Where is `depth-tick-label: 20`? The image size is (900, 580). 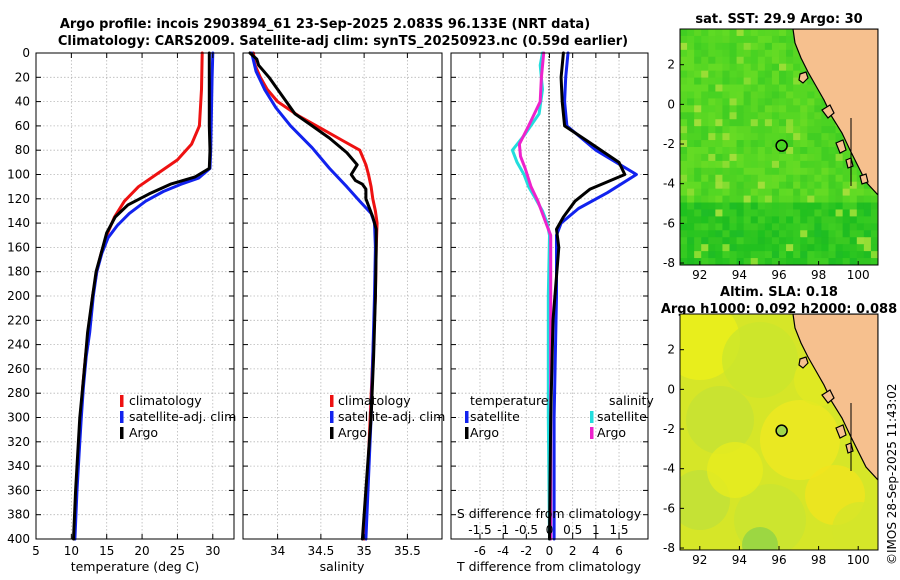
depth-tick-label: 20 is located at coordinates (22, 77).